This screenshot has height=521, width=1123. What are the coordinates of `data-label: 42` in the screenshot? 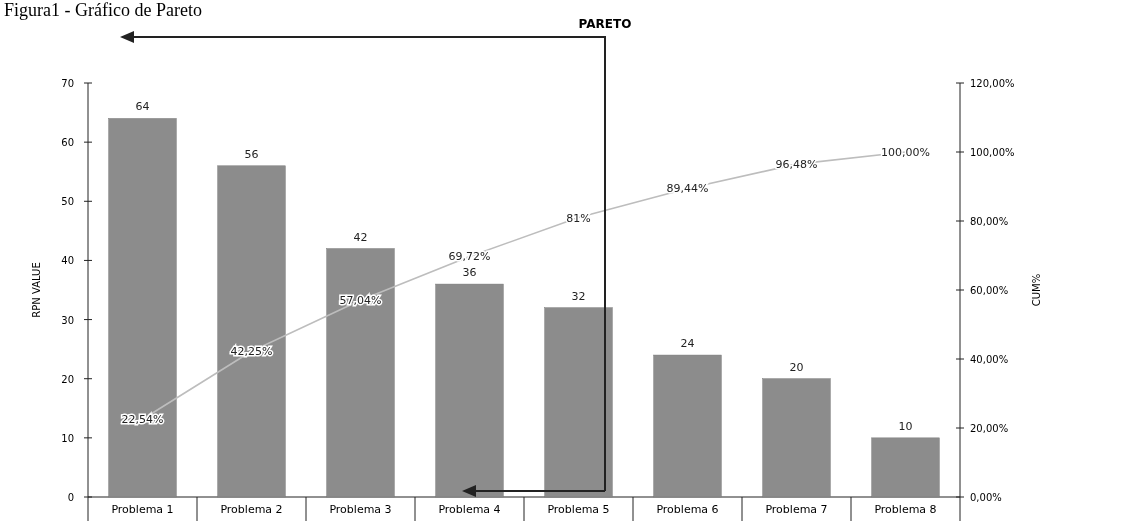 It's located at (360, 237).